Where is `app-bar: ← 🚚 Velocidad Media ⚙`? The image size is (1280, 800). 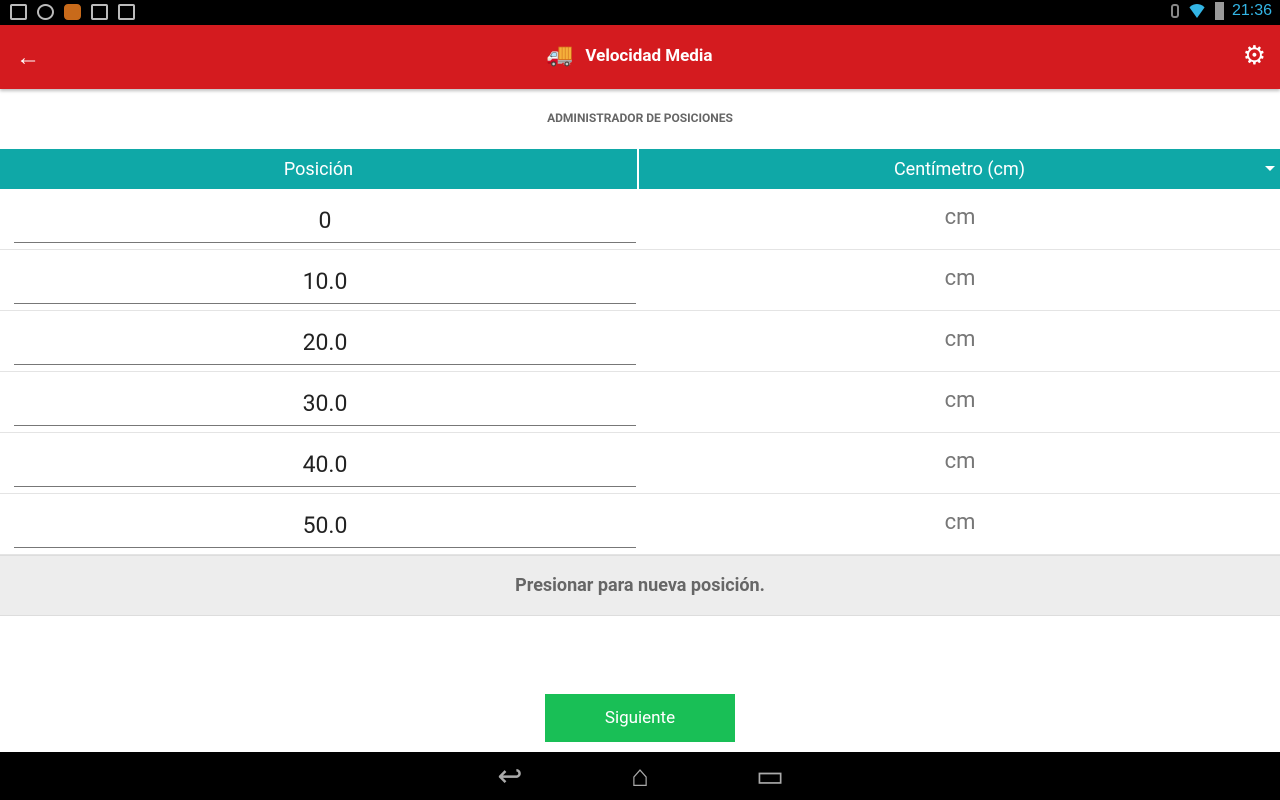
app-bar: ← 🚚 Velocidad Media ⚙ is located at coordinates (640, 57).